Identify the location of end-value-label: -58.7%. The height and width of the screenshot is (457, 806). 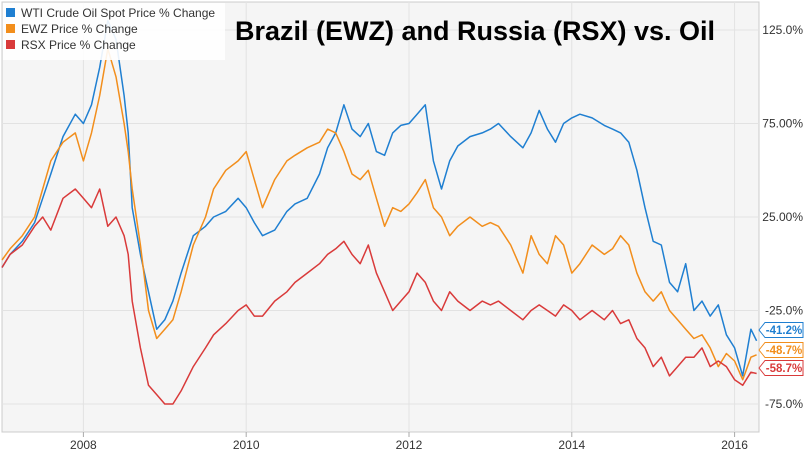
(784, 369).